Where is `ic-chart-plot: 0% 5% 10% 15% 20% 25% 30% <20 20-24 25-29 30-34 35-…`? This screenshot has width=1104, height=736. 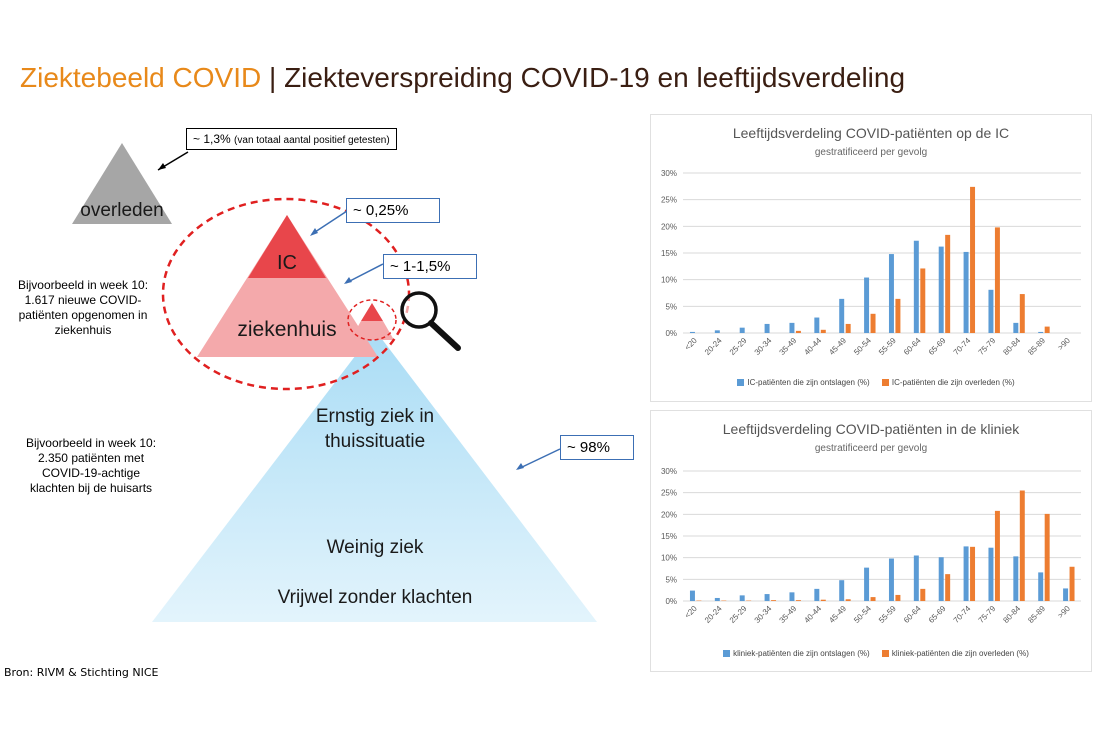
ic-chart-plot: 0% 5% 10% 15% 20% 25% 30% <20 20-24 25-29 30-34 35-… is located at coordinates (871, 263).